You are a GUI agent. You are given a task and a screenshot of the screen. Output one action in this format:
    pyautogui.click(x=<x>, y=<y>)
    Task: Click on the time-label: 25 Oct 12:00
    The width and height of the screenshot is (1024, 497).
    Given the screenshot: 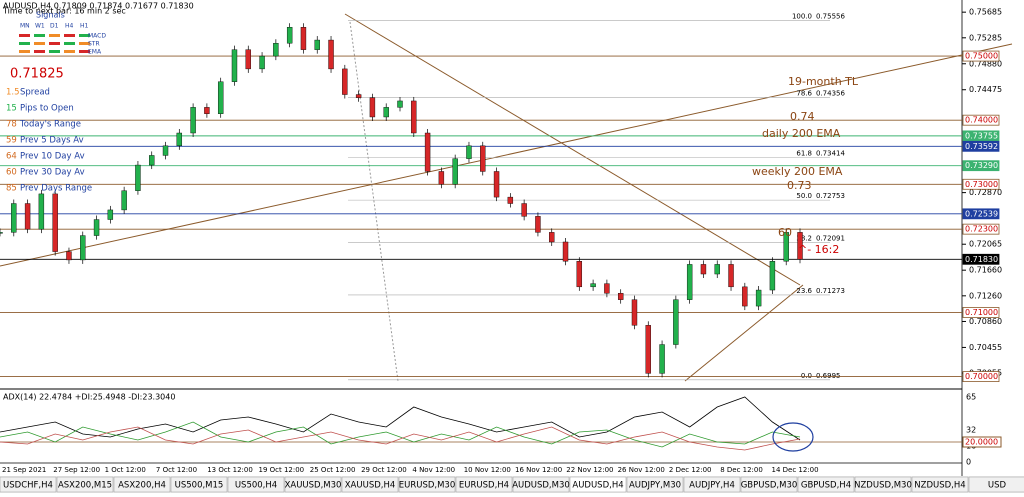 What is the action you would take?
    pyautogui.click(x=333, y=470)
    